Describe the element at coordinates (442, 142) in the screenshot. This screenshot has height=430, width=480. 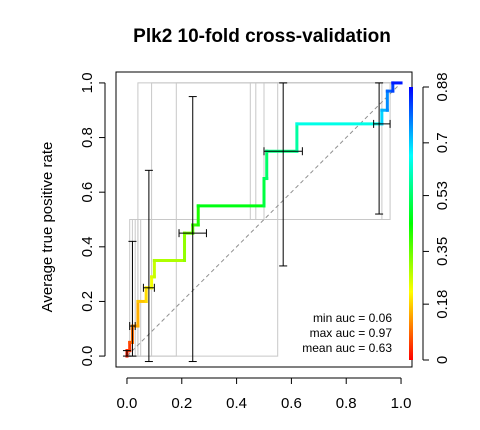
I see `colorbar-tick-label: 0.7` at that location.